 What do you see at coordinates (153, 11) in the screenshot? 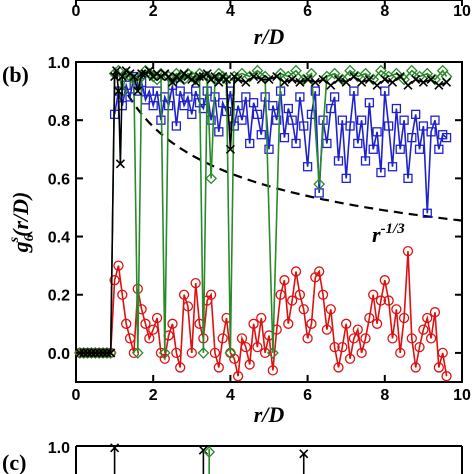
I see `panel-a-x-tick-label: 2` at bounding box center [153, 11].